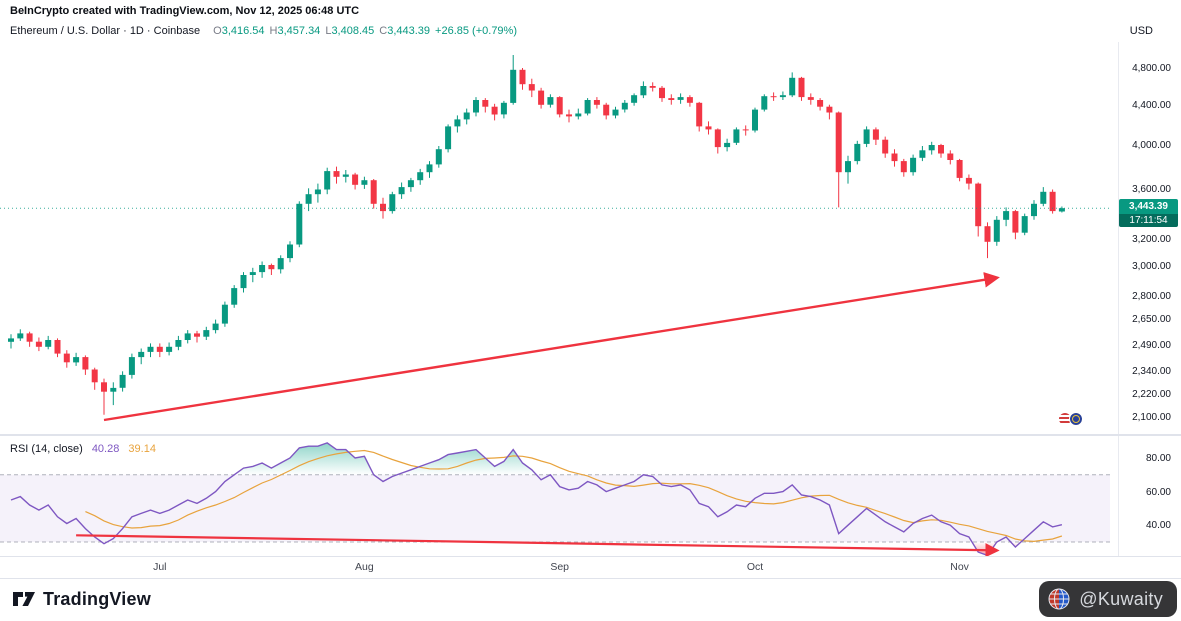 The image size is (1181, 621). Describe the element at coordinates (1151, 267) in the screenshot. I see `price-tick-label: 3,000.00` at that location.